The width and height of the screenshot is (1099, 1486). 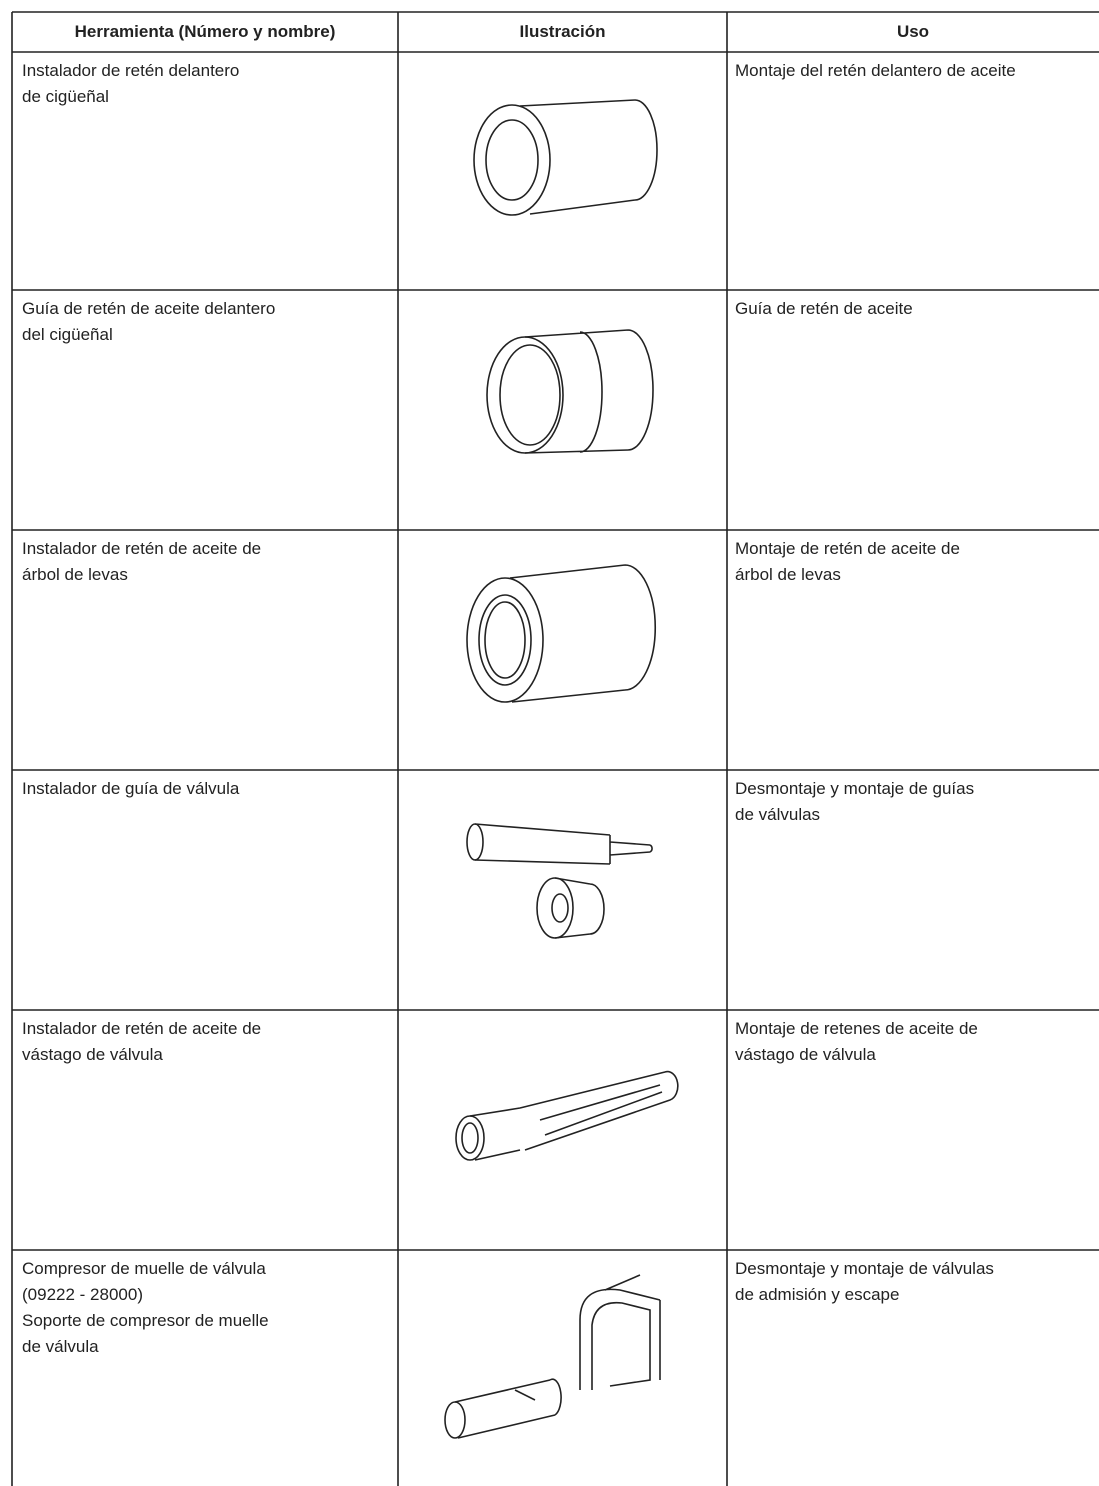 What do you see at coordinates (131, 788) in the screenshot?
I see `tool-name: Instalador de guía de válvula` at bounding box center [131, 788].